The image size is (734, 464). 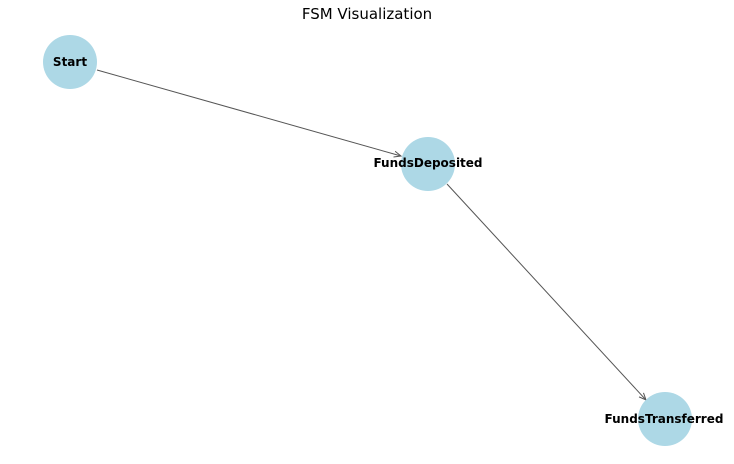 What do you see at coordinates (546, 291) in the screenshot?
I see `edge-funds-deposited-to-funds-transferred` at bounding box center [546, 291].